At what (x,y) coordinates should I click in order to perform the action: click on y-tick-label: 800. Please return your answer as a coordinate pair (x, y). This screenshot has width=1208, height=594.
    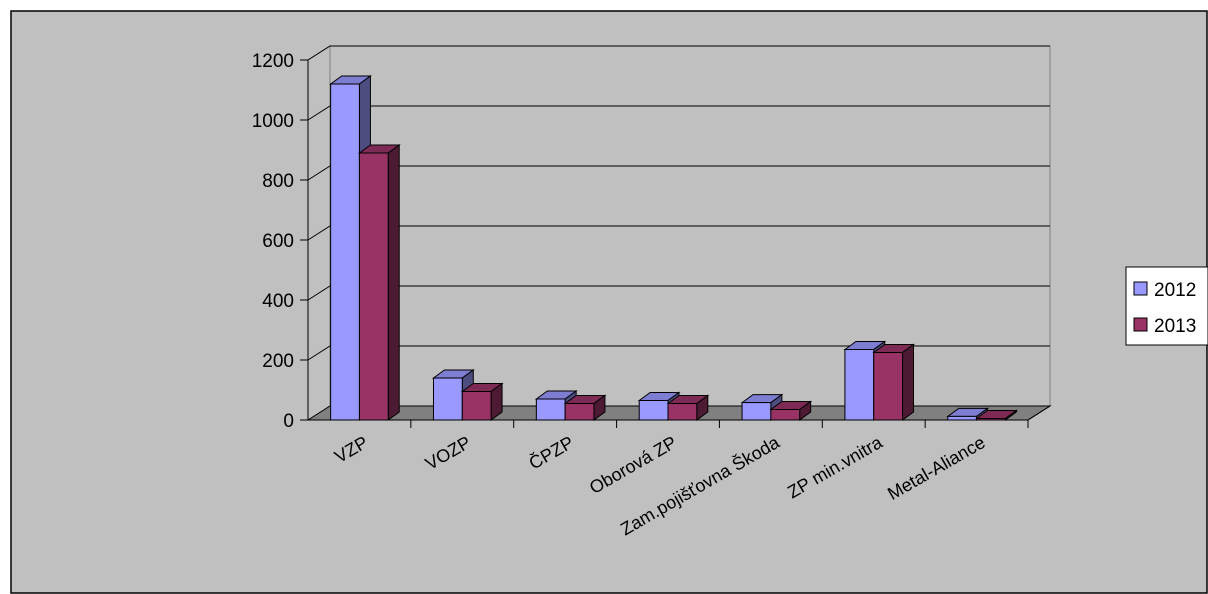
    Looking at the image, I should click on (278, 181).